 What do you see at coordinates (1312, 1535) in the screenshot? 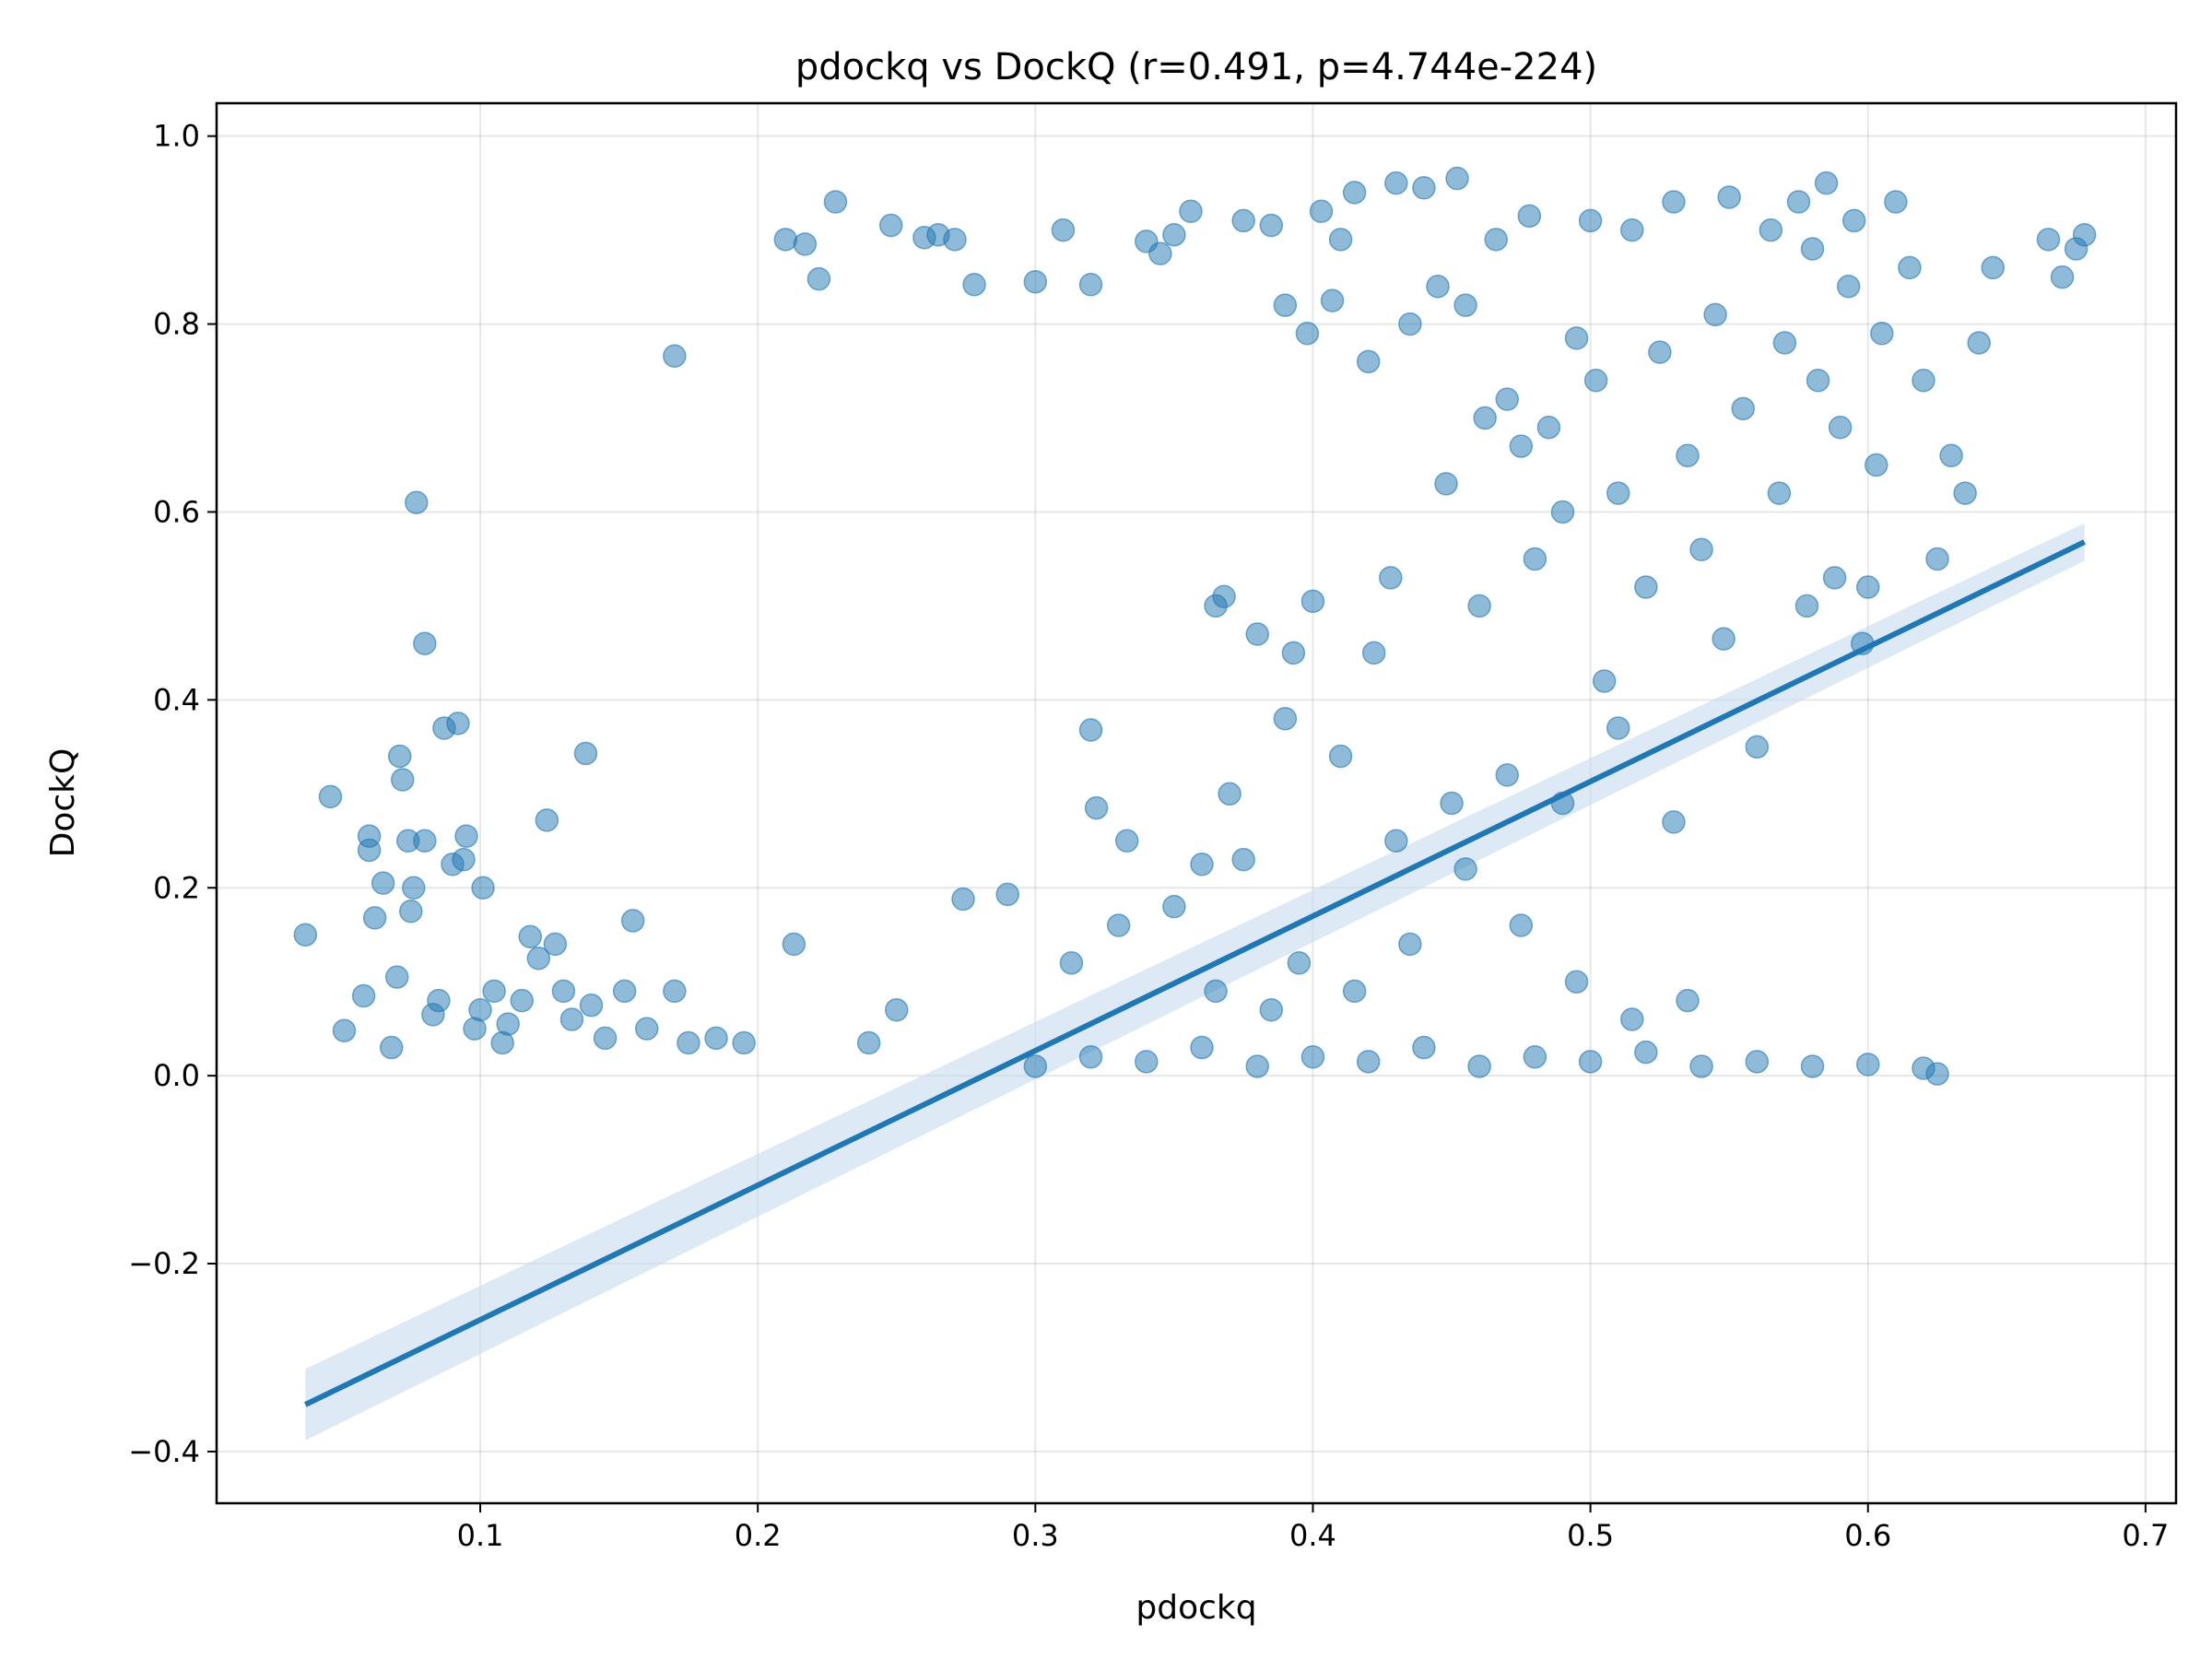
I see `x-tick-label: 0.4` at bounding box center [1312, 1535].